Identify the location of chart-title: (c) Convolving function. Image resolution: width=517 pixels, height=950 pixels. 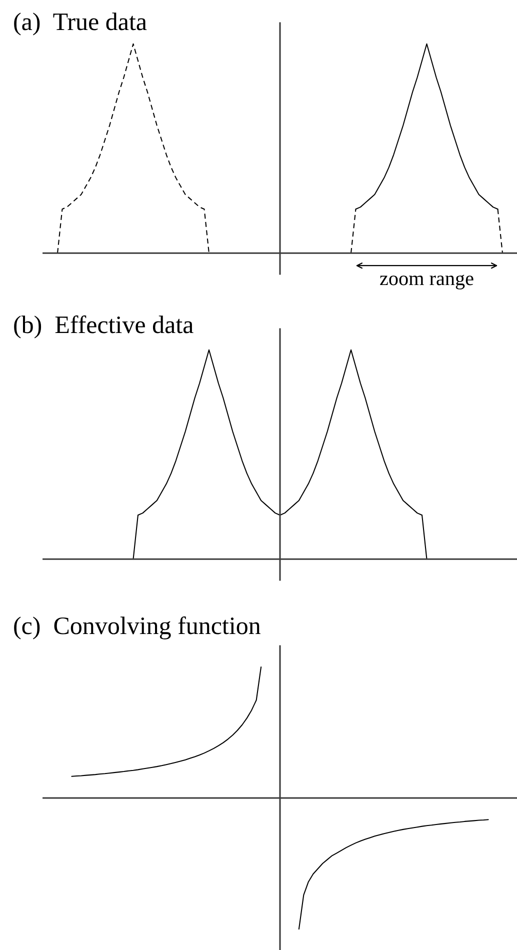
(137, 628).